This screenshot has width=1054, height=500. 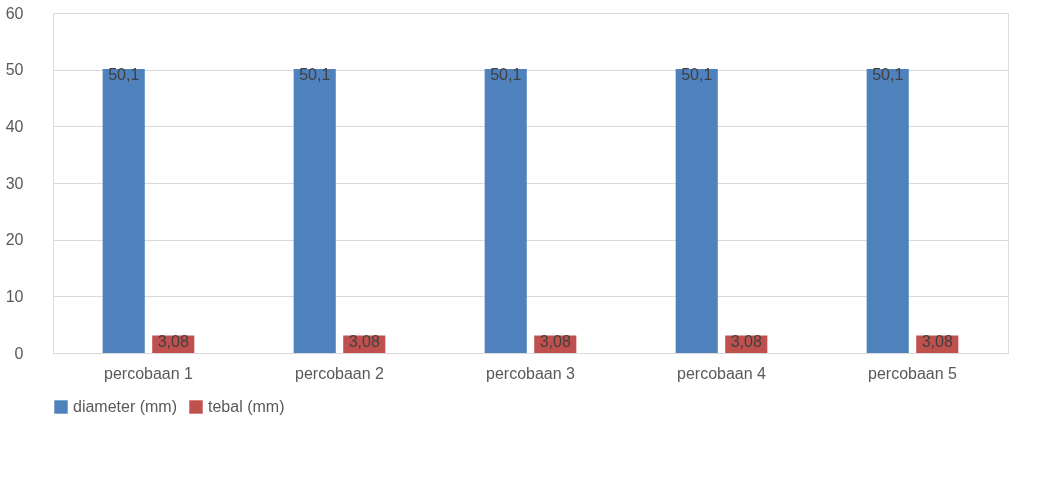 What do you see at coordinates (14, 183) in the screenshot?
I see `y-tick-label: 30` at bounding box center [14, 183].